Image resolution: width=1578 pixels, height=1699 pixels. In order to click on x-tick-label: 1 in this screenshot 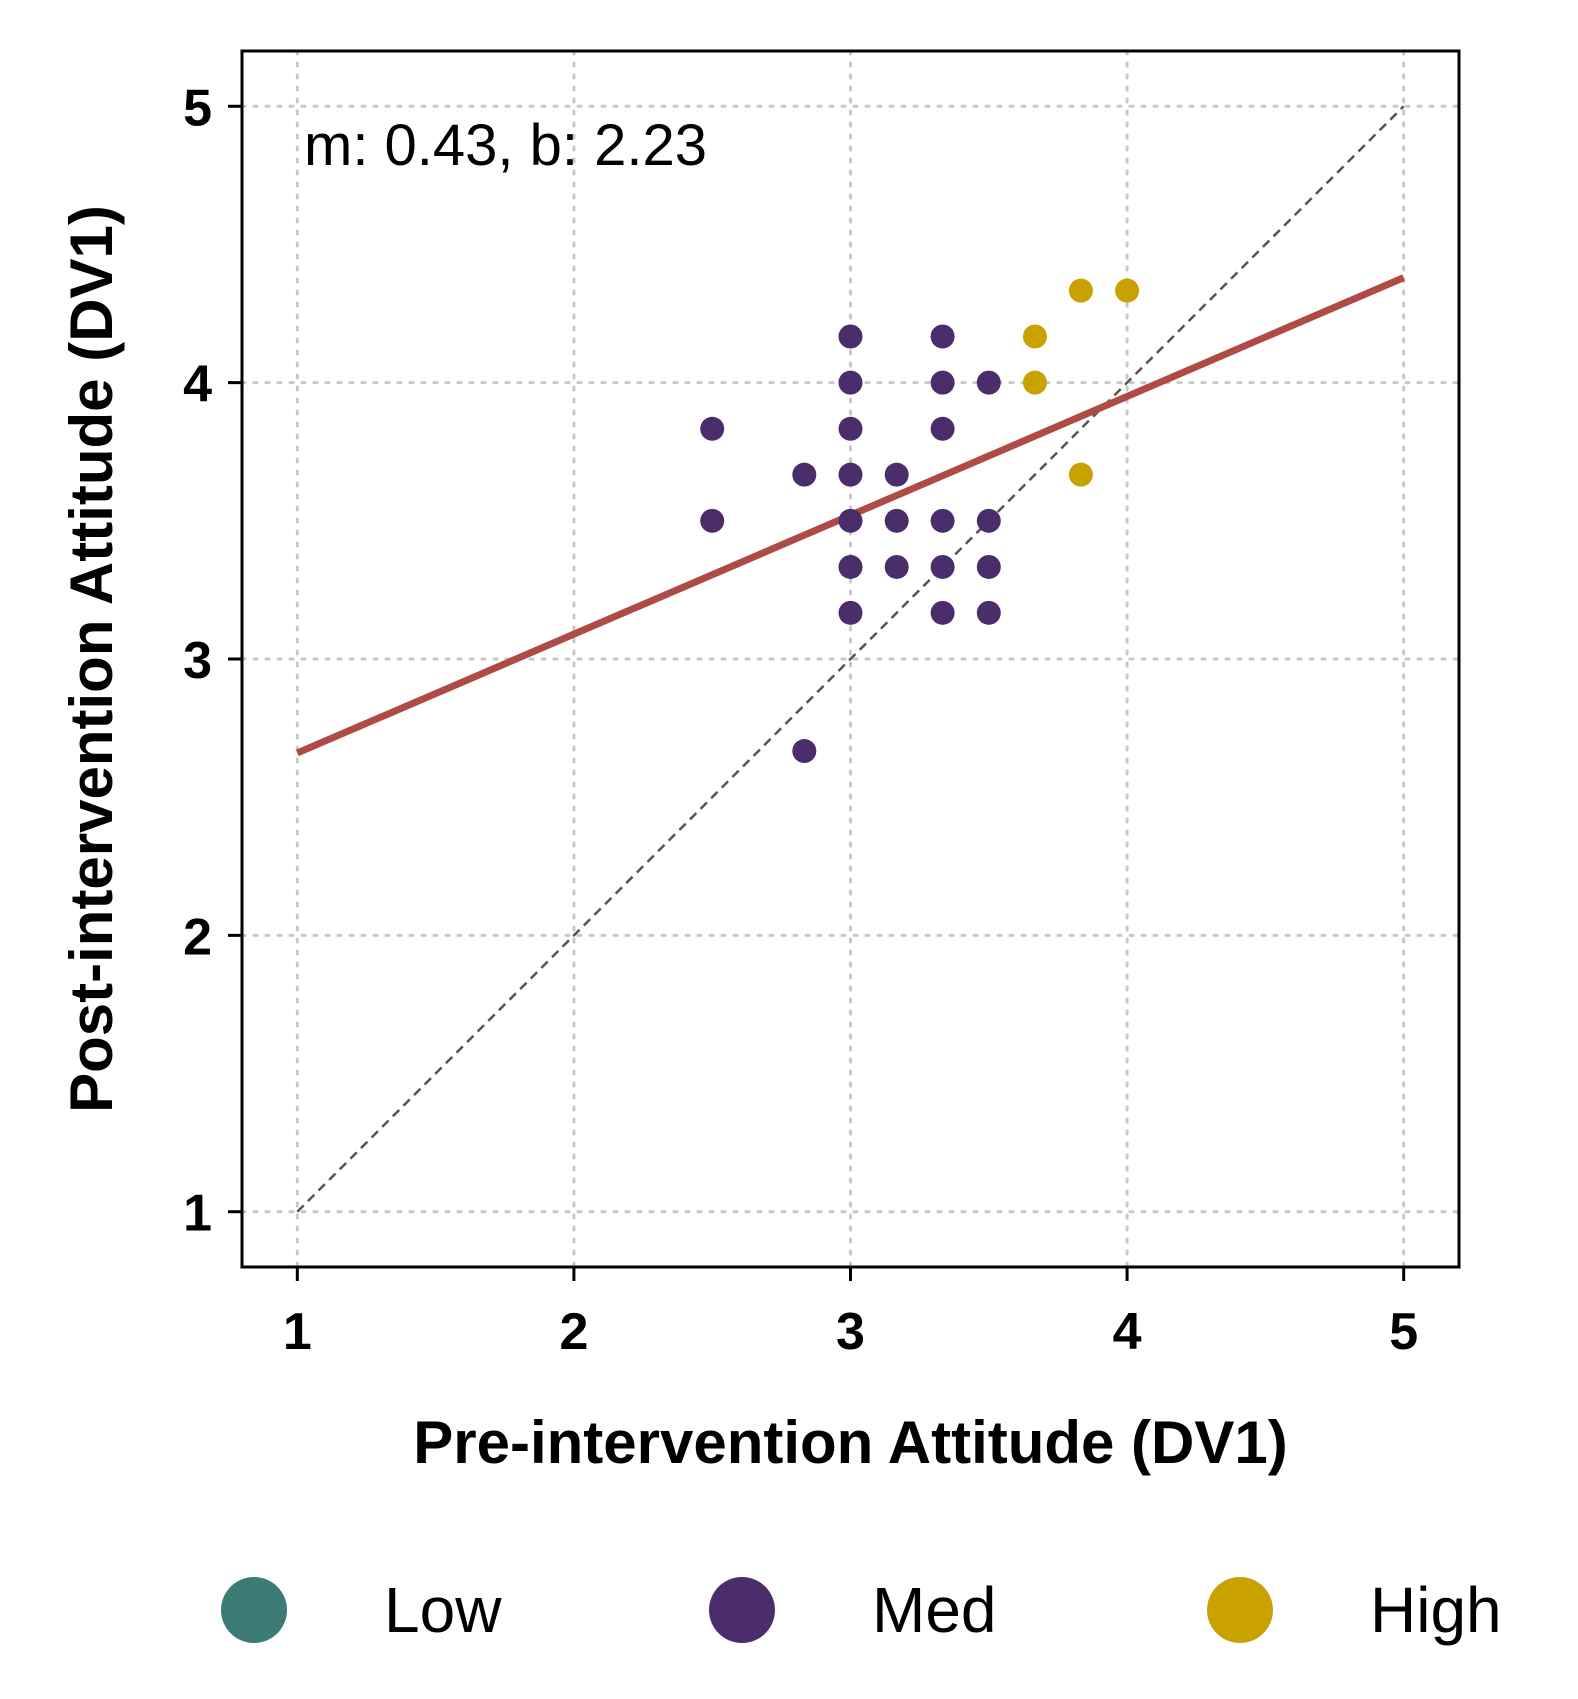, I will do `click(297, 1332)`.